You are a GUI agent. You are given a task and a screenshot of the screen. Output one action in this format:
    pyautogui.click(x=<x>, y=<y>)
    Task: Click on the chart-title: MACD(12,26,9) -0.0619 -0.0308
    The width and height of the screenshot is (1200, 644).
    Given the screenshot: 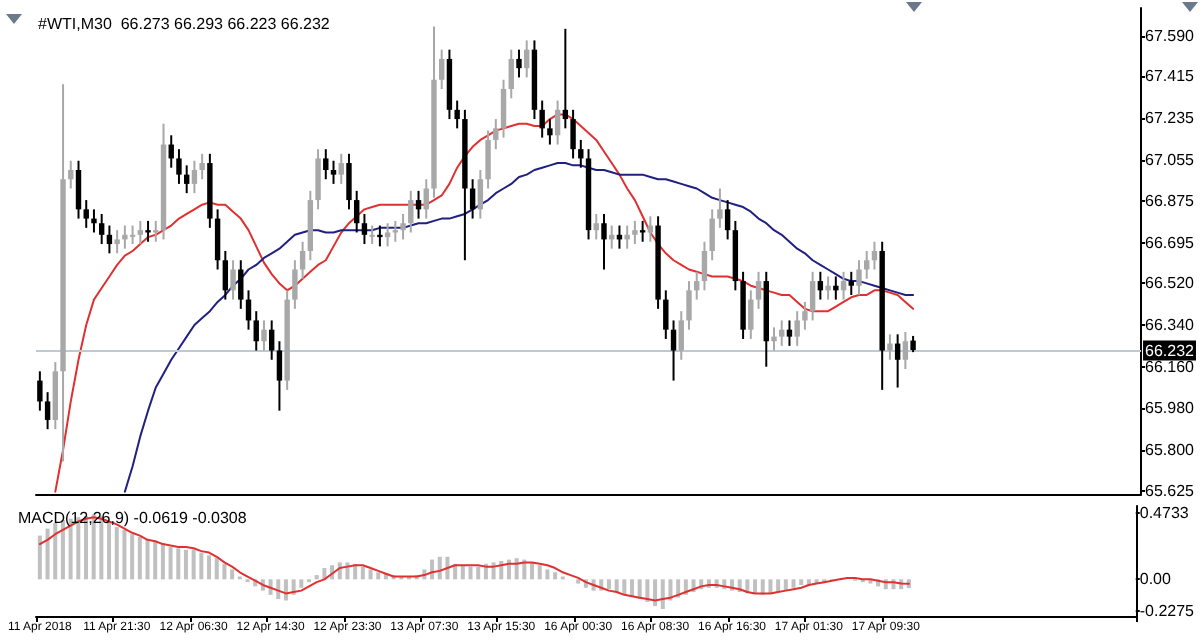 What is the action you would take?
    pyautogui.click(x=133, y=518)
    